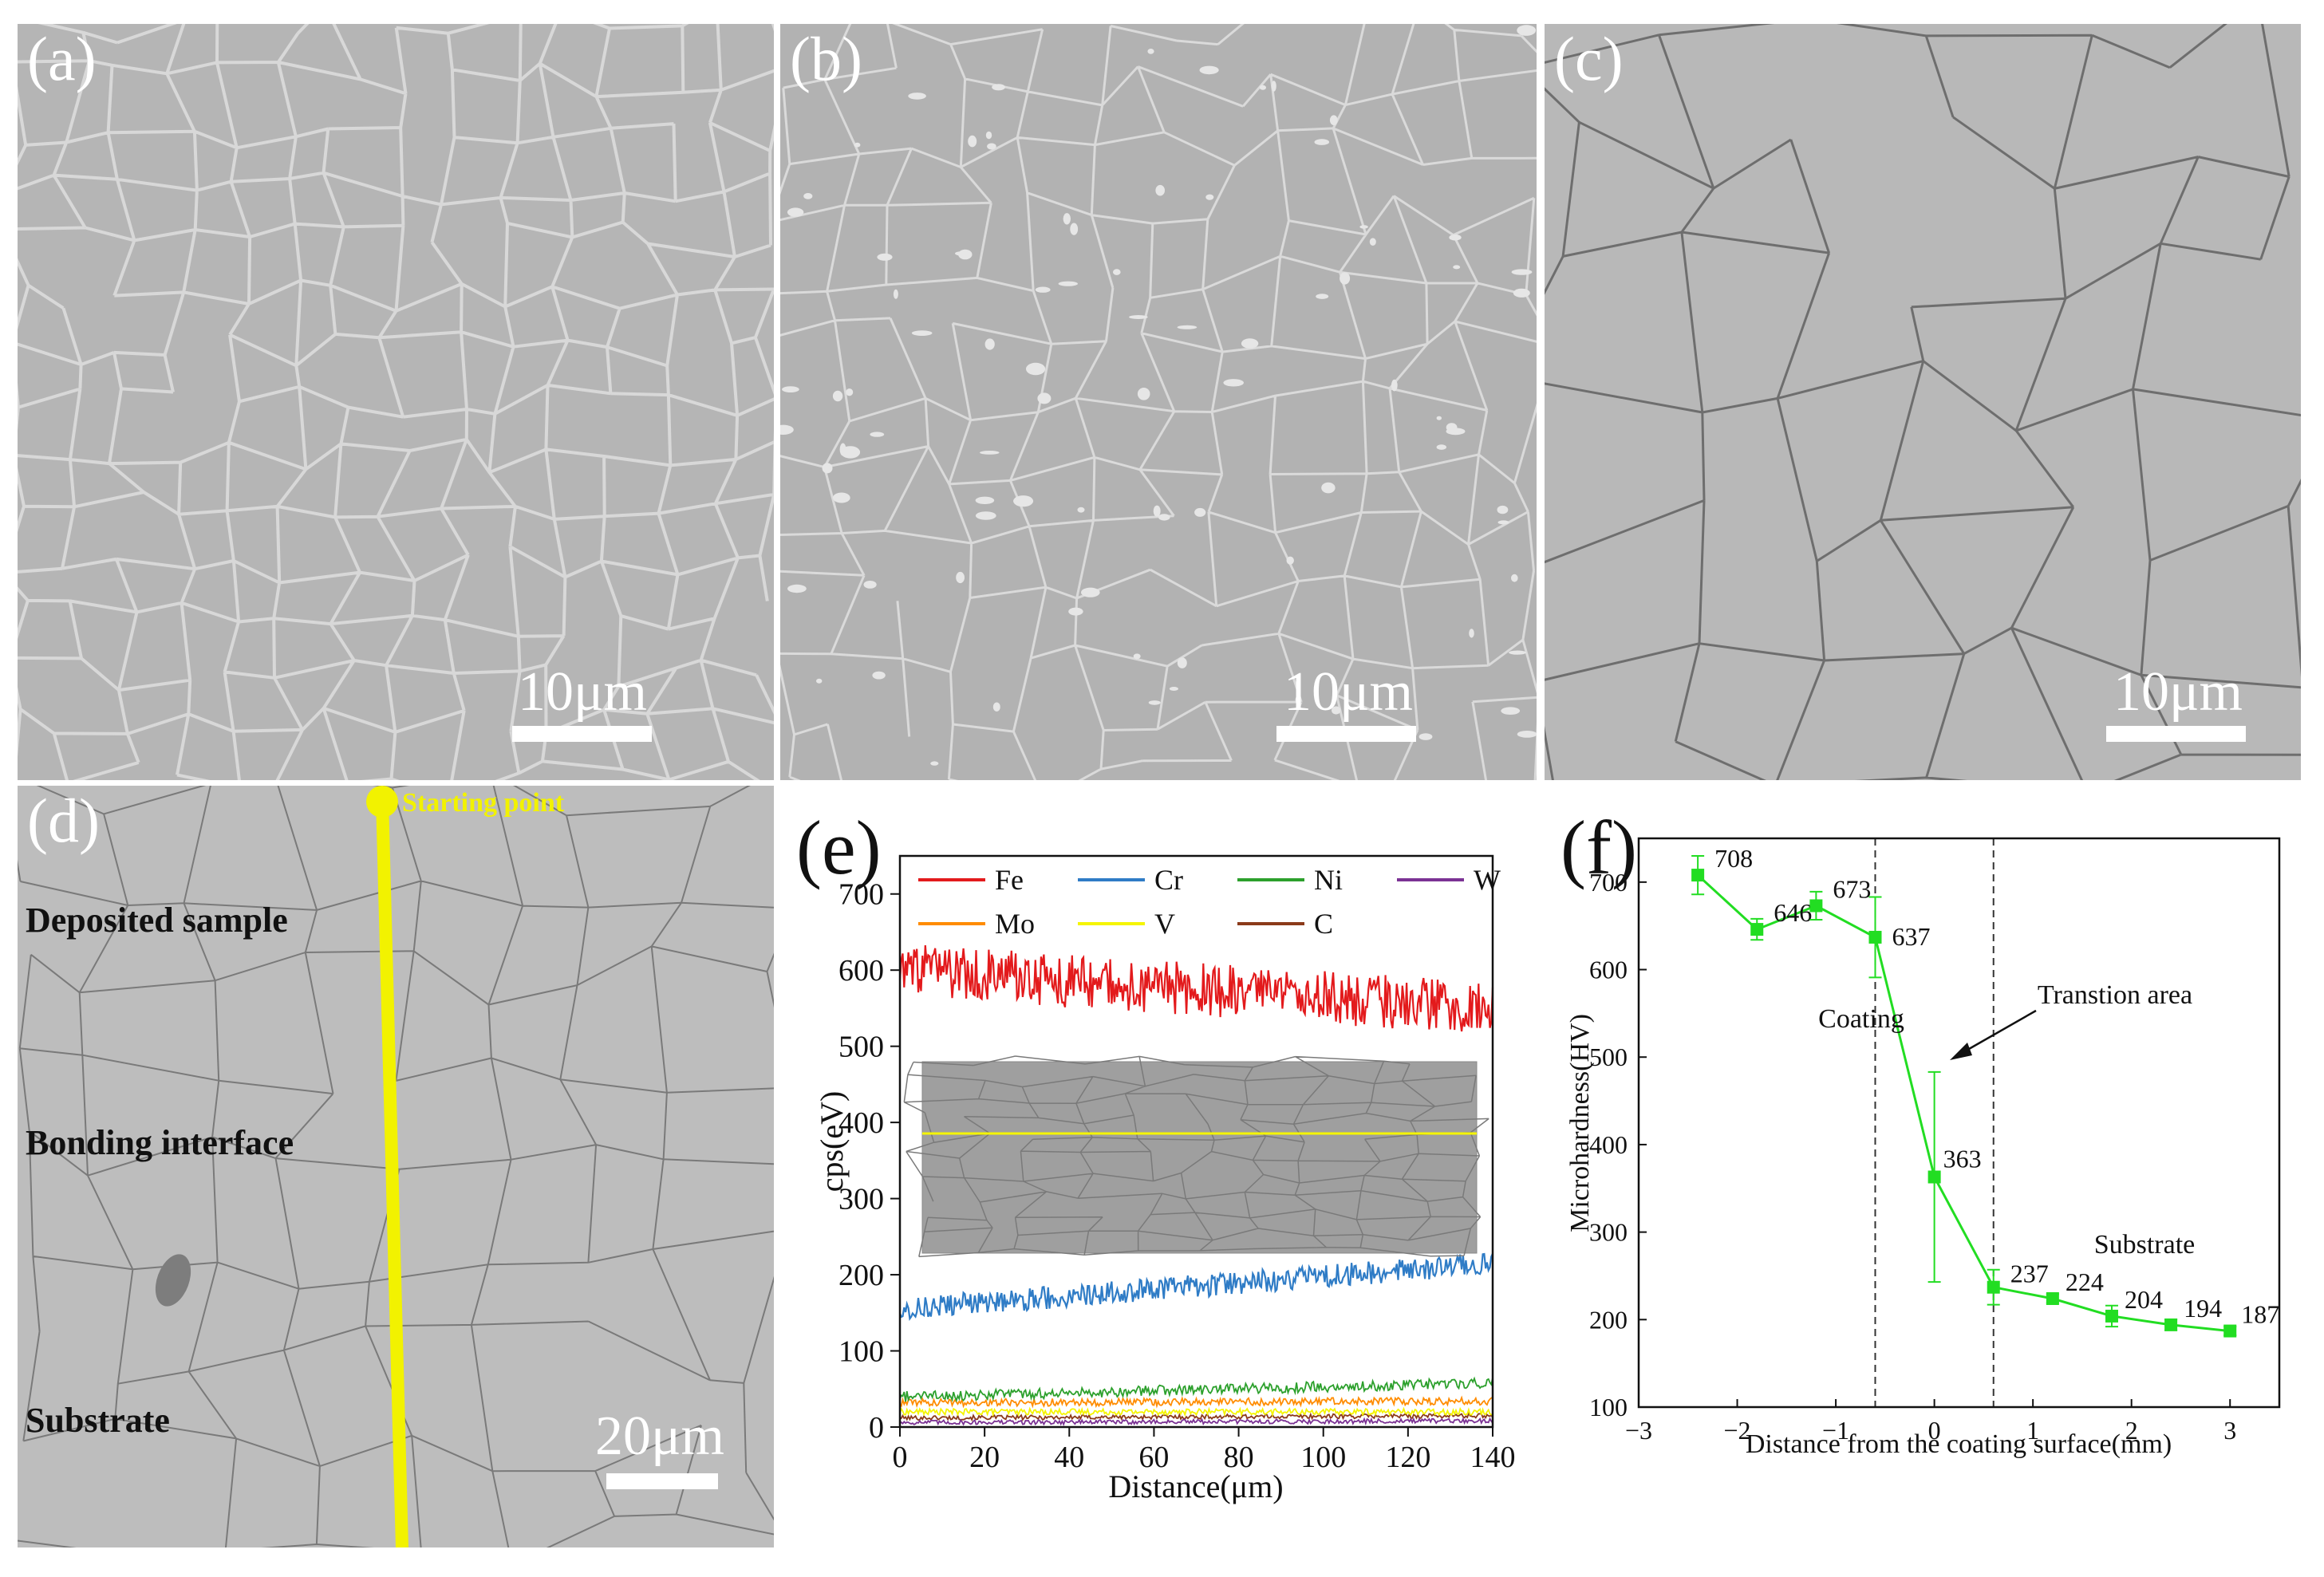 Image resolution: width=2324 pixels, height=1577 pixels. I want to click on panel-f-point-label: 673, so click(1852, 888).